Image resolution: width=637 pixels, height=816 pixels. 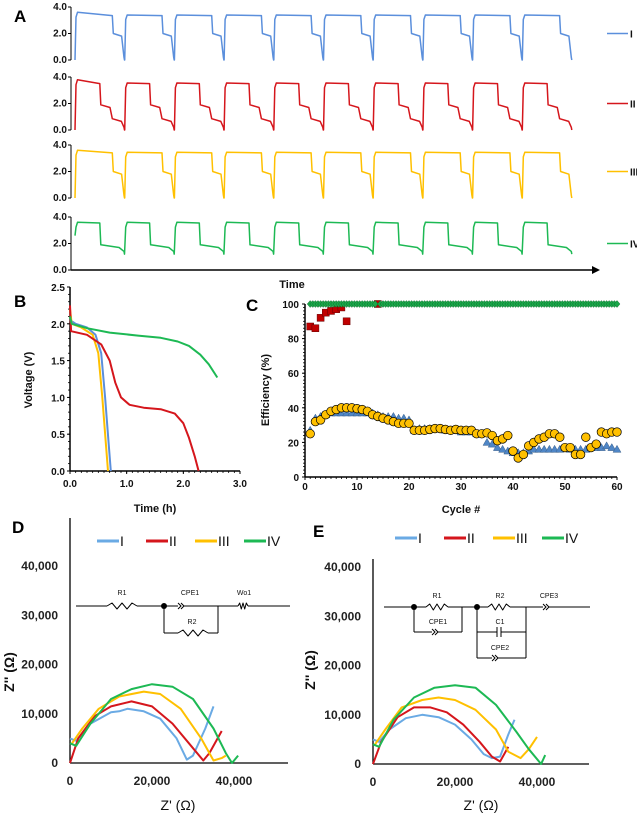 I want to click on x-tick-label: 0.0, so click(x=70, y=484).